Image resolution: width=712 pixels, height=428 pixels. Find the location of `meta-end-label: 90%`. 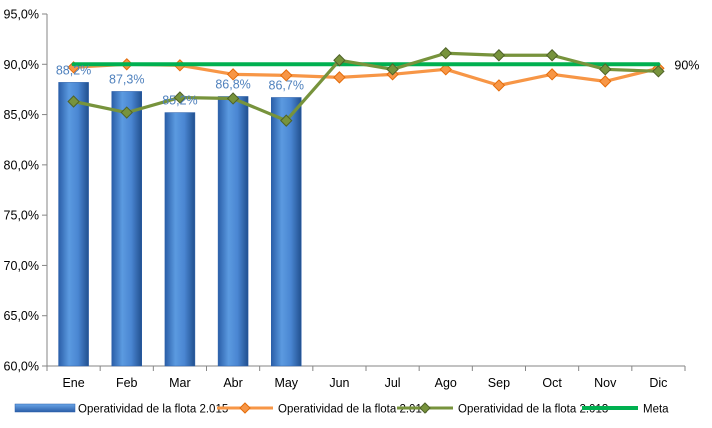

meta-end-label: 90% is located at coordinates (686, 65).